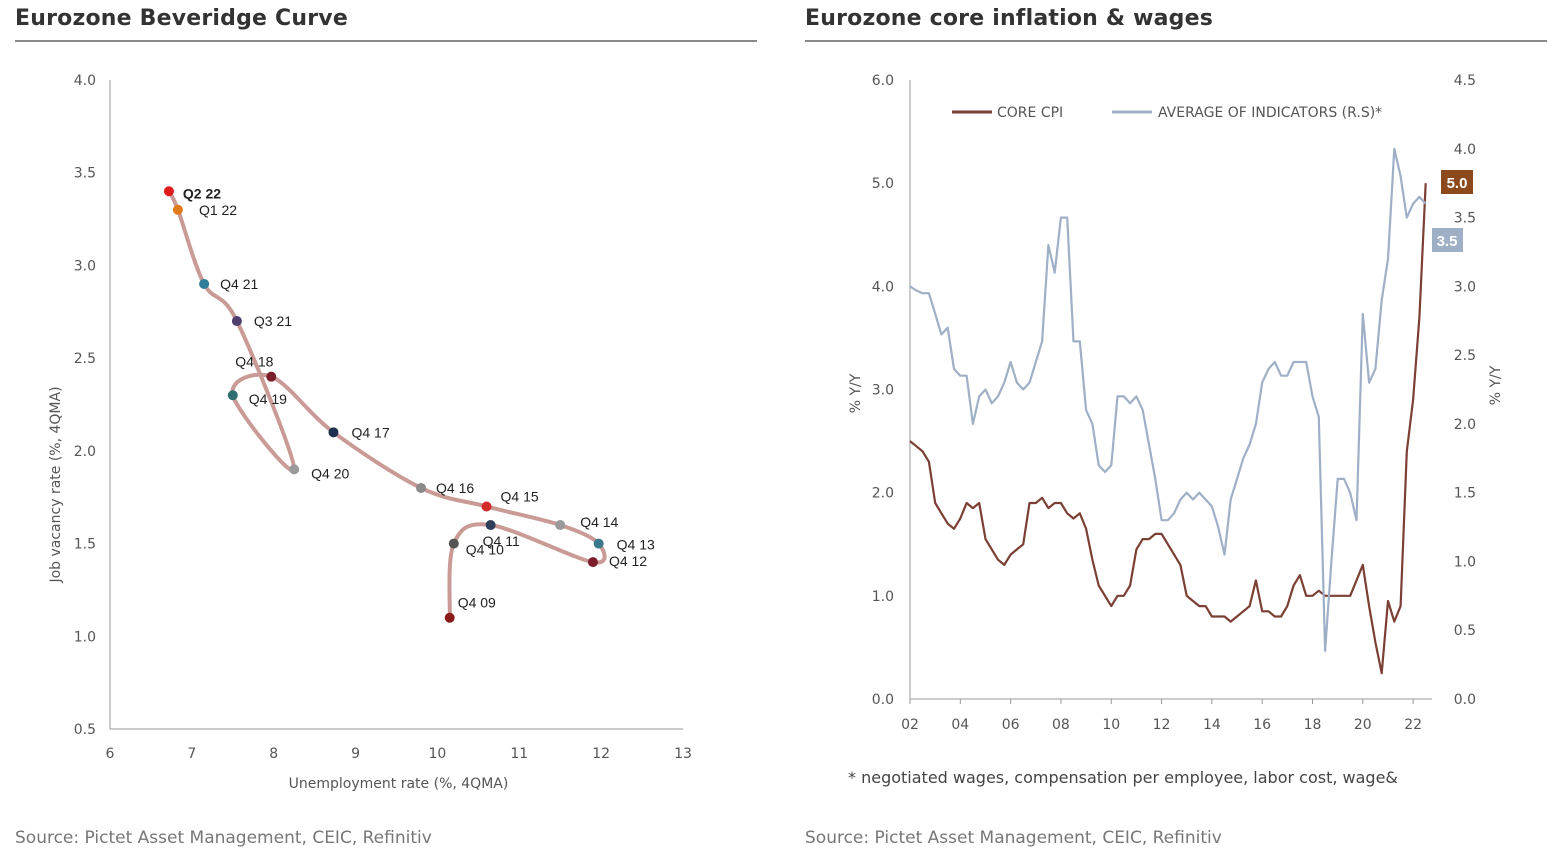 The image size is (1549, 861). What do you see at coordinates (191, 754) in the screenshot?
I see `x-tick-label: 7` at bounding box center [191, 754].